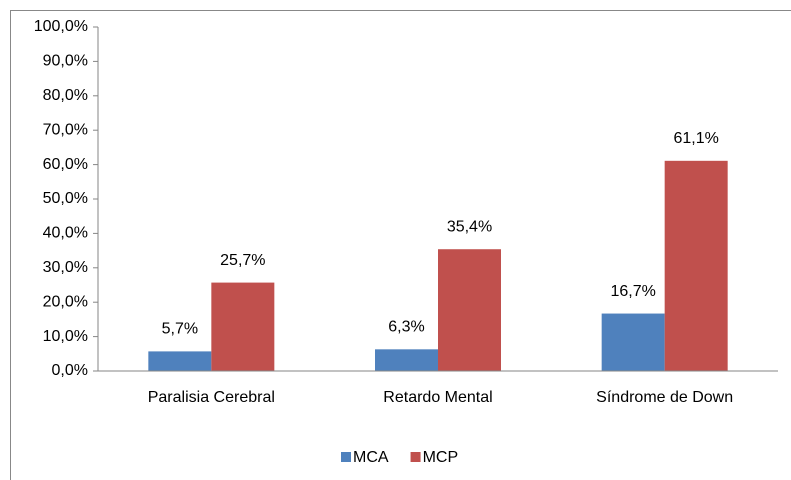 This screenshot has width=791, height=480. What do you see at coordinates (180, 329) in the screenshot?
I see `data-label: 5,7%` at bounding box center [180, 329].